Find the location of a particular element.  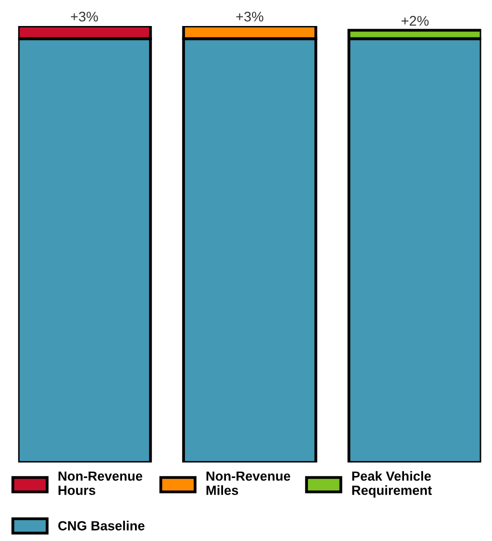

legend-label: CNG Baseline is located at coordinates (101, 525).